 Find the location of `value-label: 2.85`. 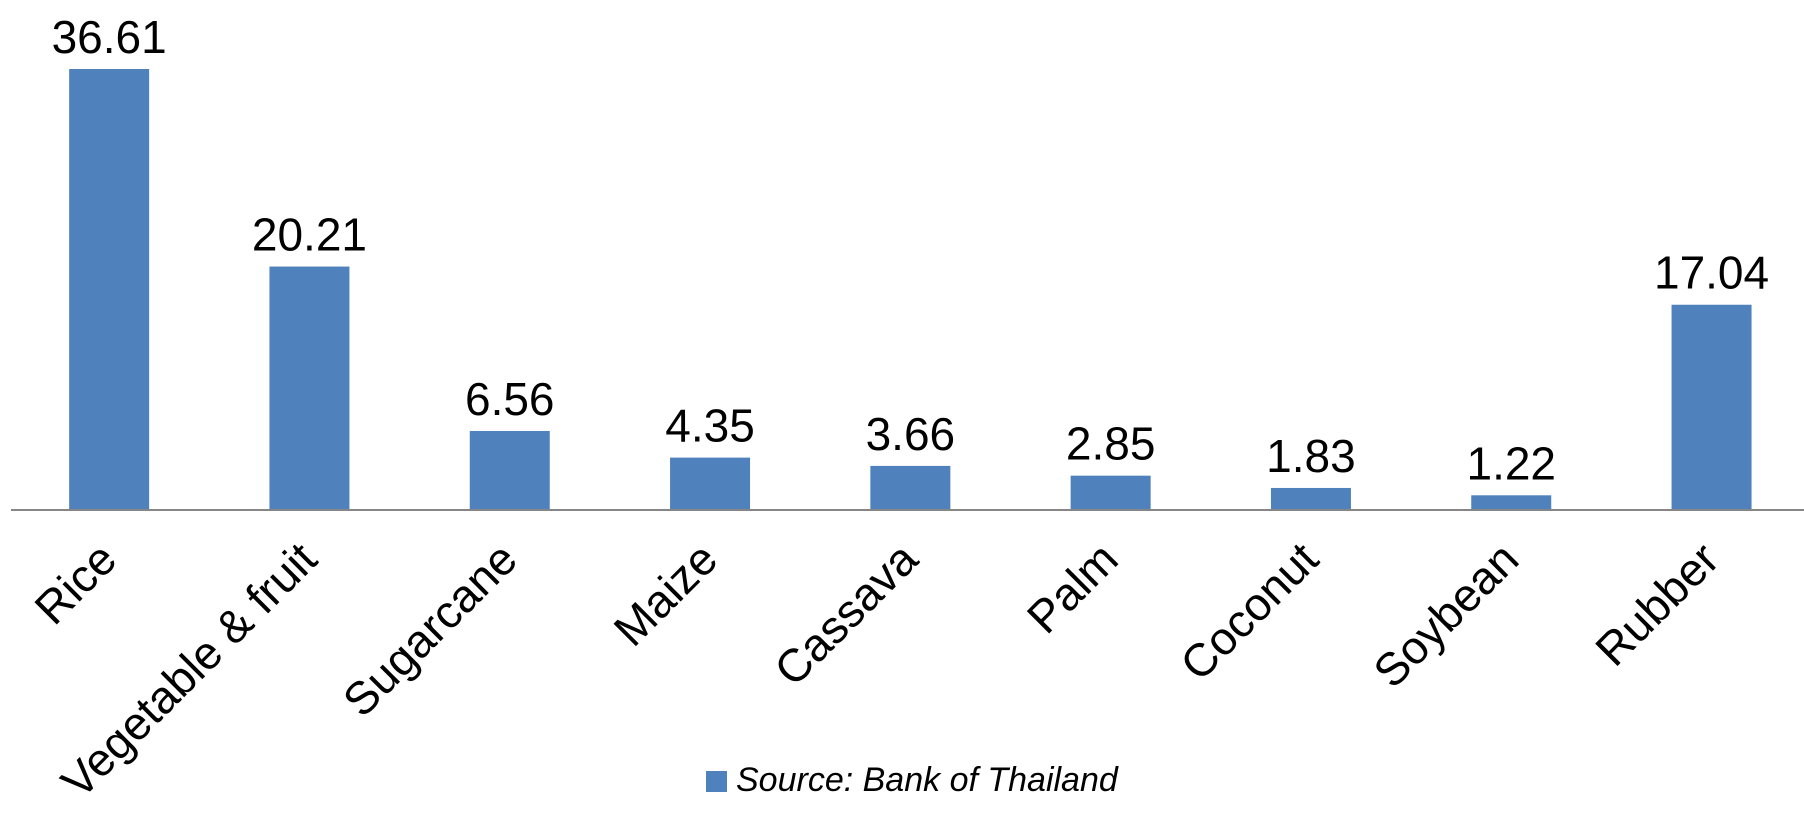

value-label: 2.85 is located at coordinates (1111, 444).